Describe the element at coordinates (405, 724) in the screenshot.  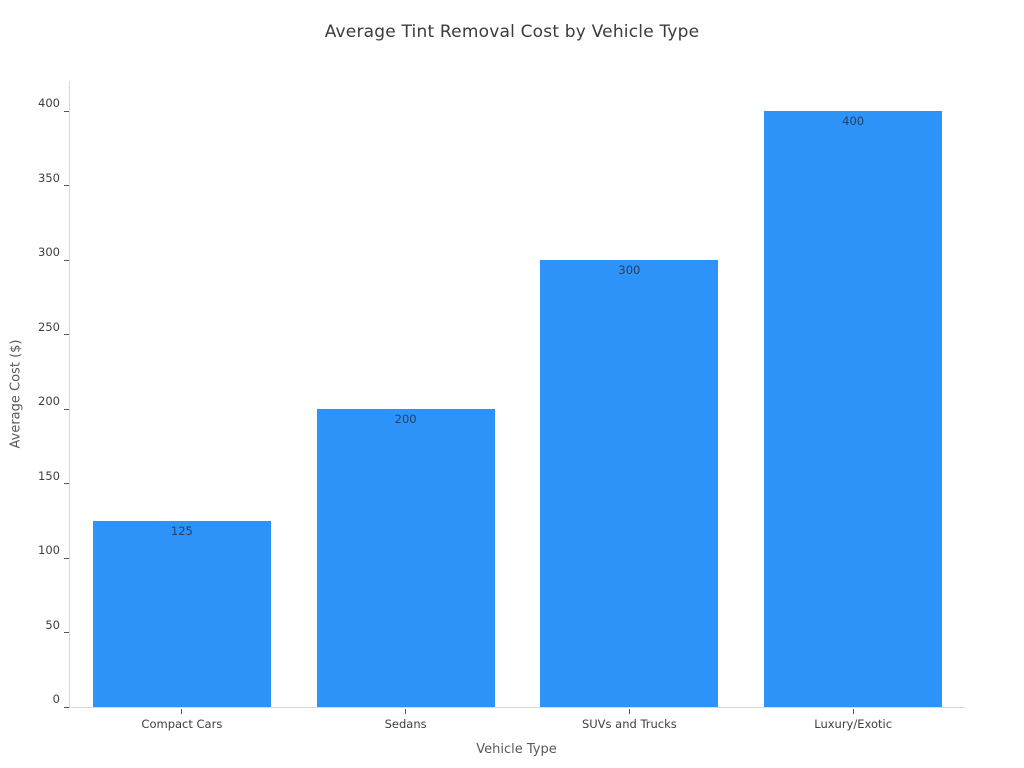
I see `x-tick-label: Sedans` at that location.